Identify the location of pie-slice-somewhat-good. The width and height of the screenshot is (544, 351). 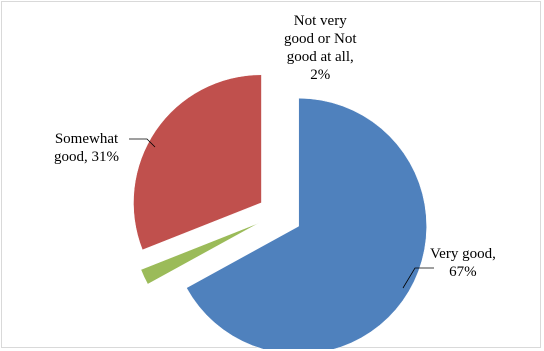
(197, 162).